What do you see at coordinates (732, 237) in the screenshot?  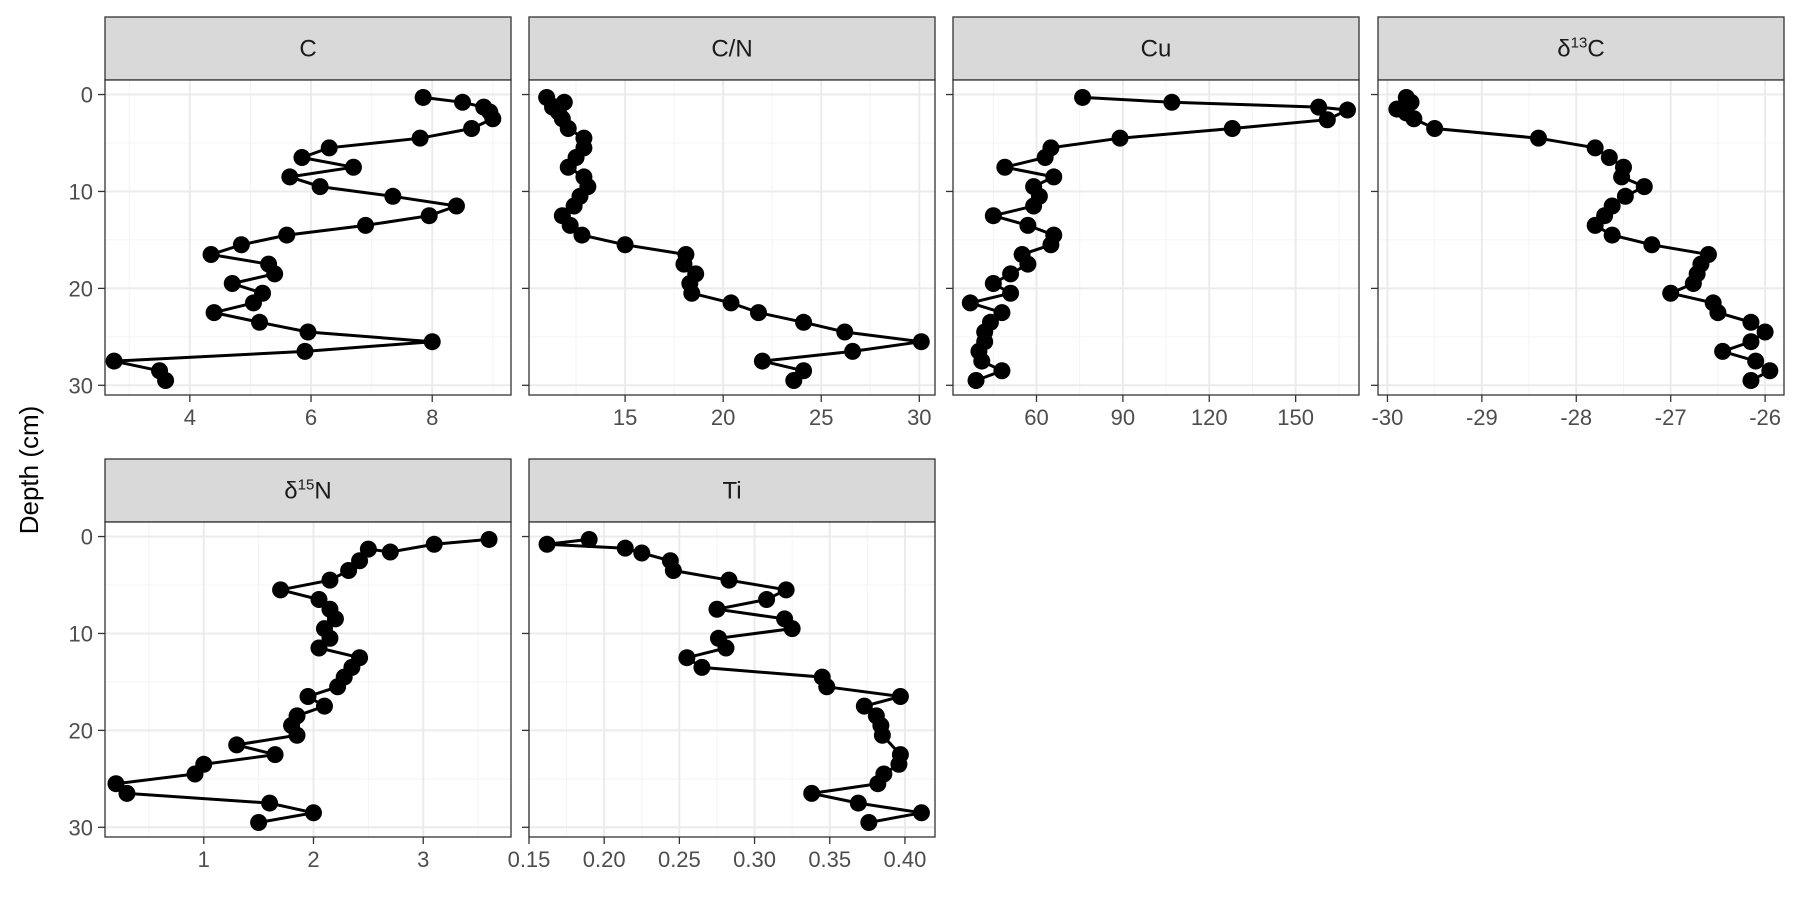 I see `panel-border-c-n` at bounding box center [732, 237].